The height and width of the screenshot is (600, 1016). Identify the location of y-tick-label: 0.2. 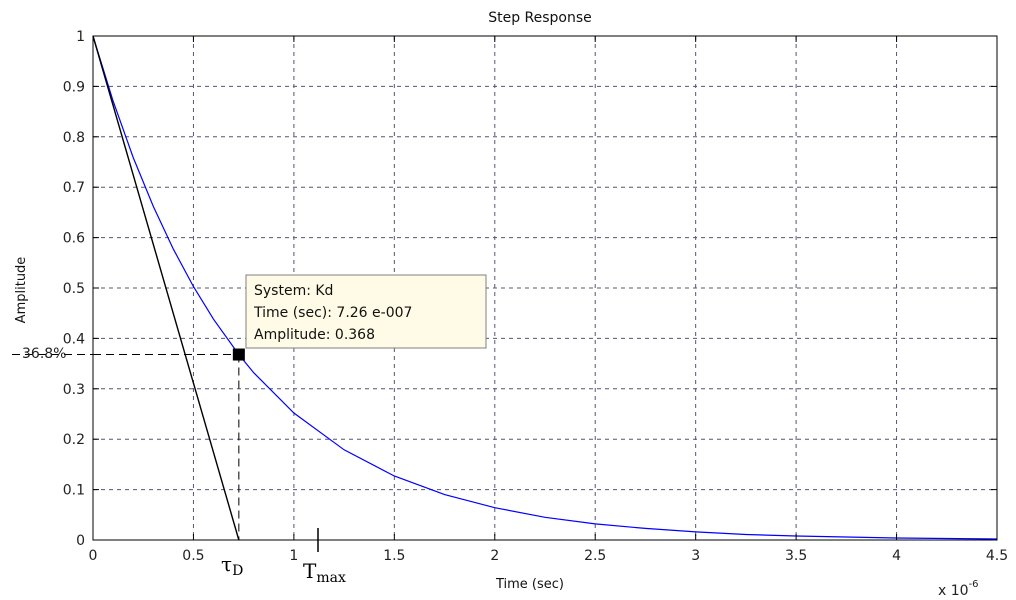
(74, 440).